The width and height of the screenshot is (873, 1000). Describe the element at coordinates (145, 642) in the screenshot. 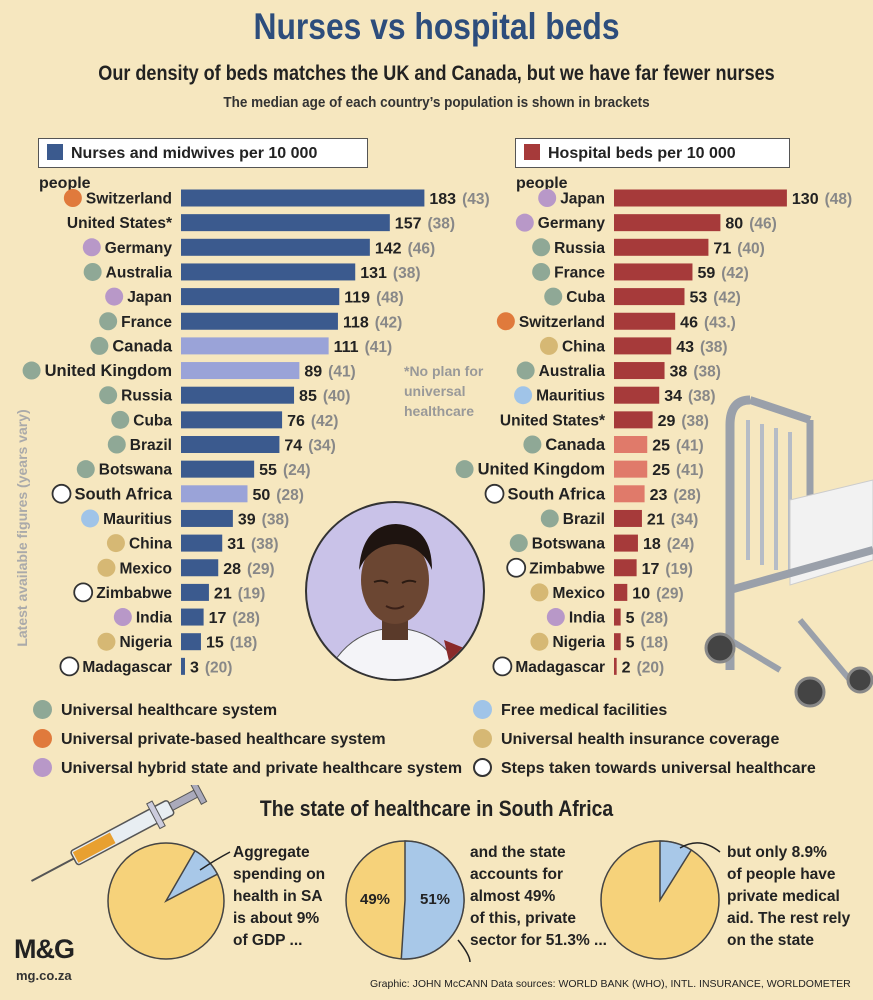

I see `category-label: Nigeria` at that location.